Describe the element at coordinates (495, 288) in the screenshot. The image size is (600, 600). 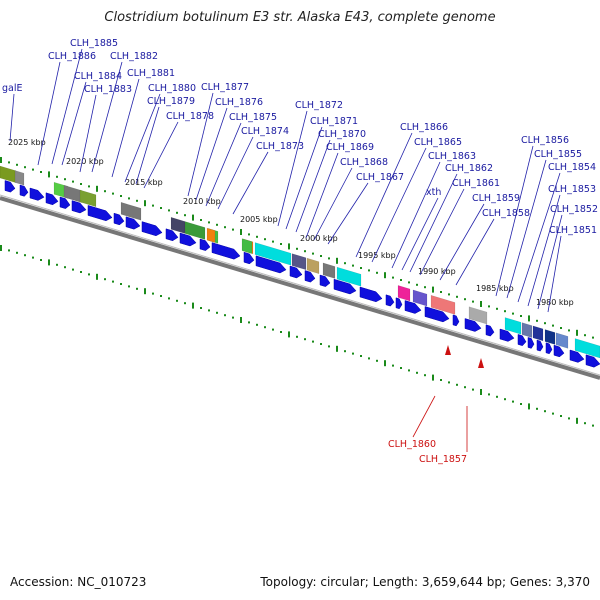
I see `kbp-label: 1985 kbp` at that location.